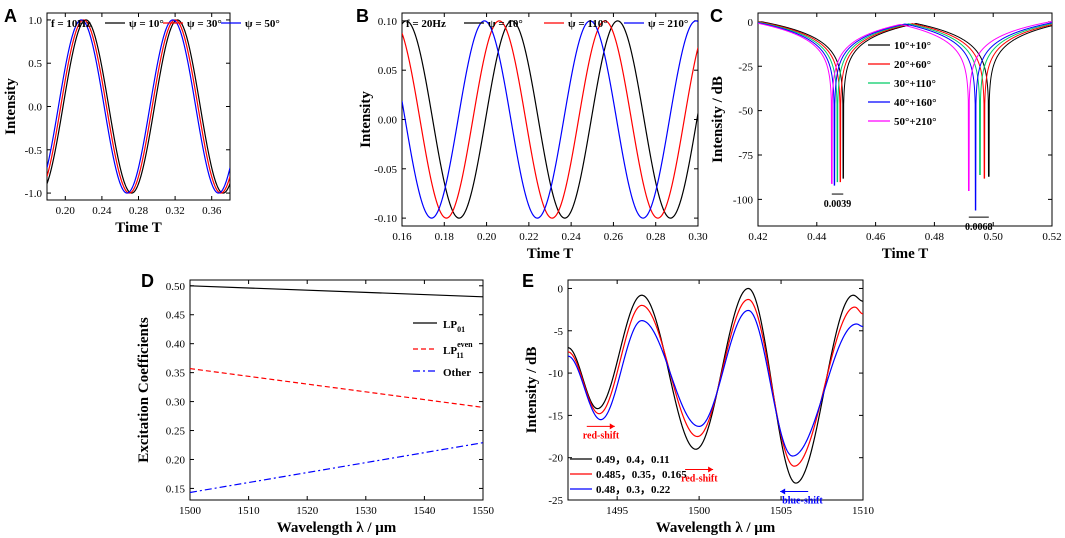 The image size is (1065, 538). Describe the element at coordinates (402, 237) in the screenshot. I see `x-tick-label: 0.16` at that location.